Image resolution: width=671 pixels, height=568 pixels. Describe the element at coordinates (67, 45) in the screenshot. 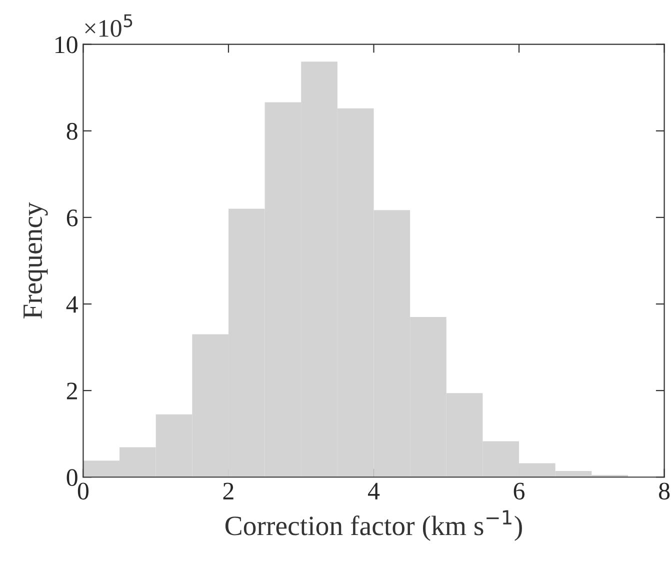

I see `y-tick-label: 10` at that location.